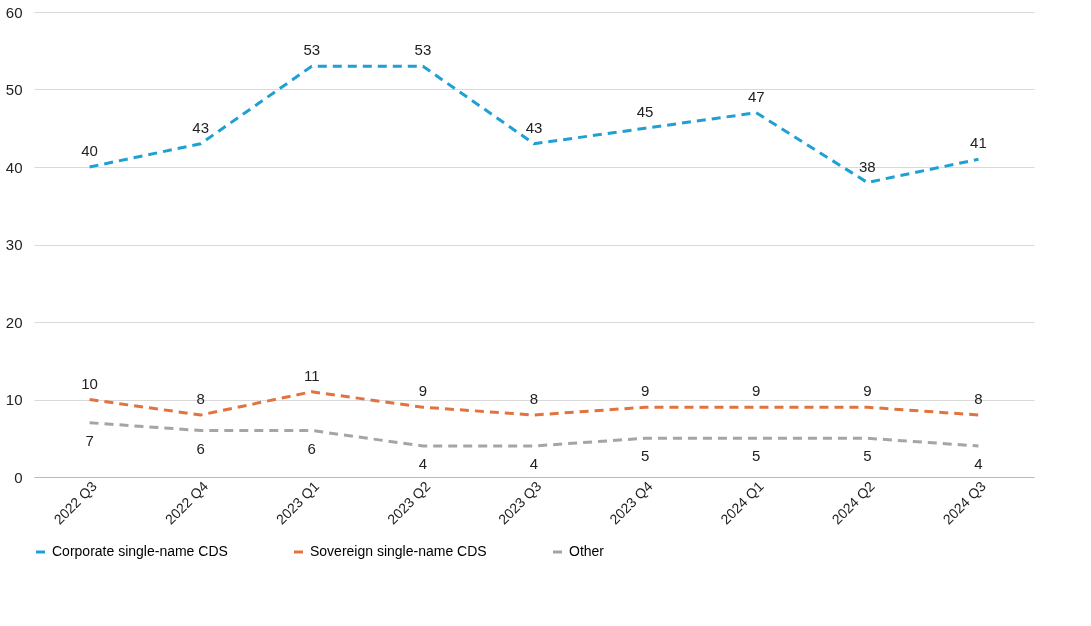  What do you see at coordinates (14, 89) in the screenshot?
I see `y-tick-label: 50` at bounding box center [14, 89].